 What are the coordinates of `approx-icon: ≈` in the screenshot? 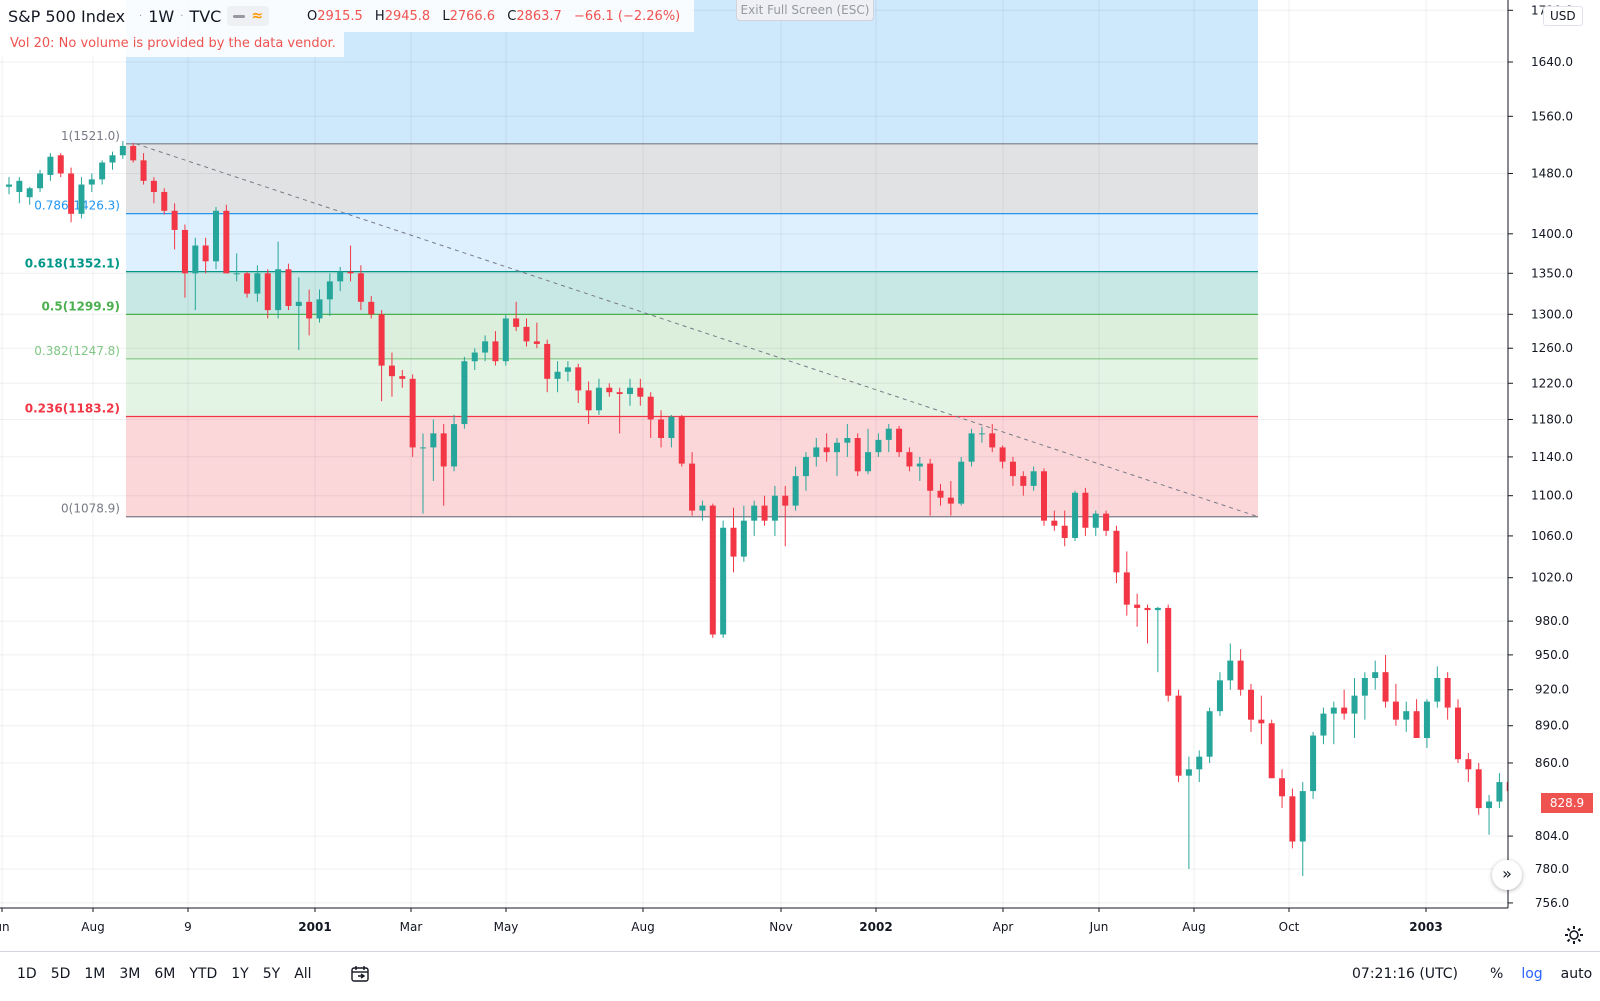 It's located at (257, 16).